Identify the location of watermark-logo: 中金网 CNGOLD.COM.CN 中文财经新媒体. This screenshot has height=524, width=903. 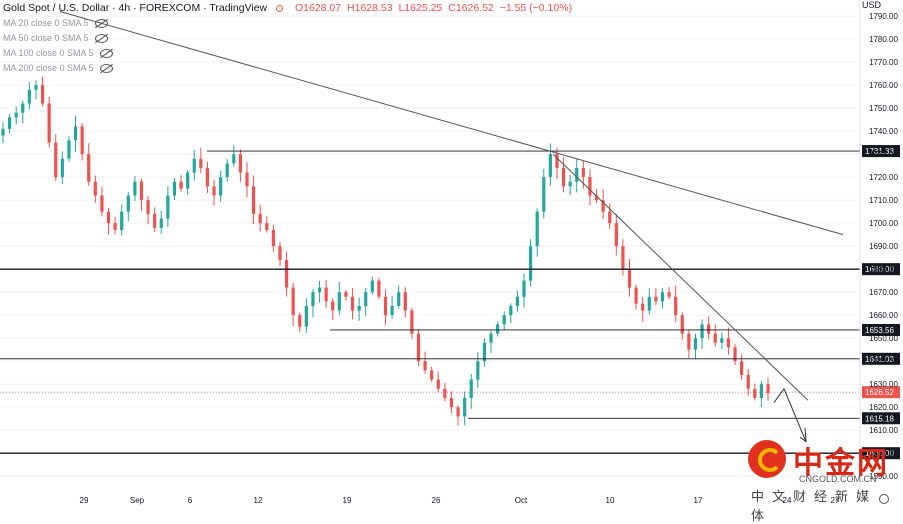
(820, 480).